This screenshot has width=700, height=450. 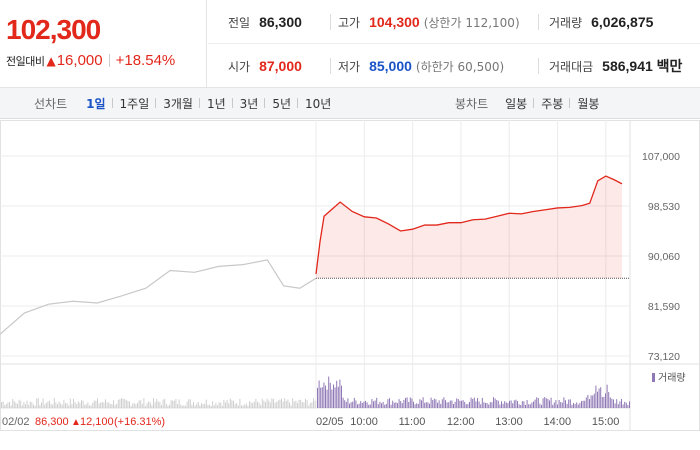 What do you see at coordinates (551, 103) in the screenshot?
I see `candle-tab-weekly: 주봉` at bounding box center [551, 103].